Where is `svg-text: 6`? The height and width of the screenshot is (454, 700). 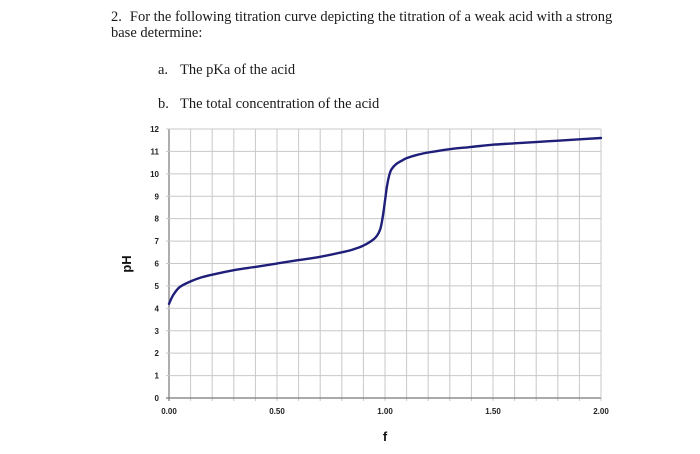 svg-text: 6 is located at coordinates (157, 264).